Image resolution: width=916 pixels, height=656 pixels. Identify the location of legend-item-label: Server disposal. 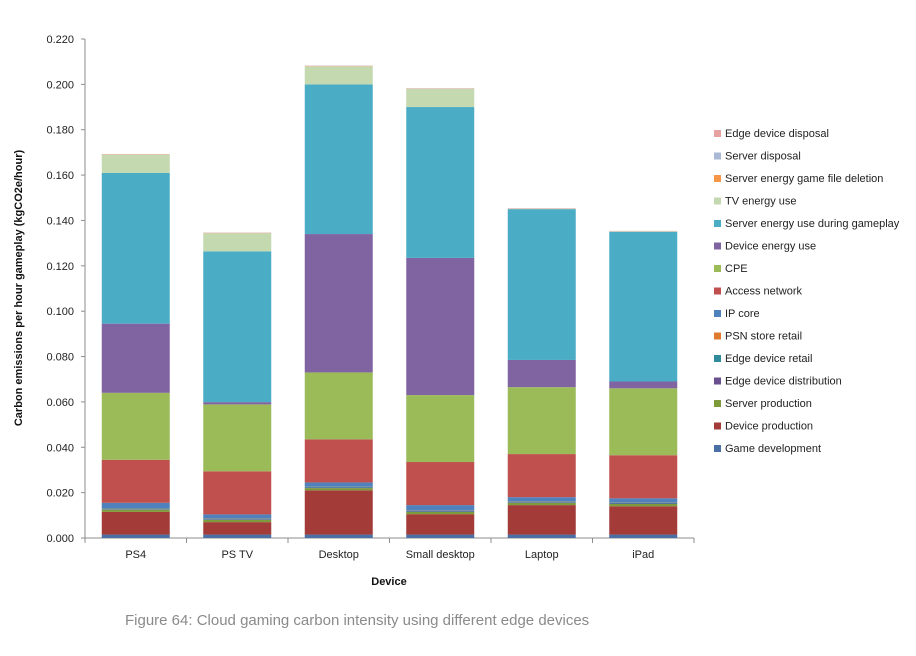
(763, 157).